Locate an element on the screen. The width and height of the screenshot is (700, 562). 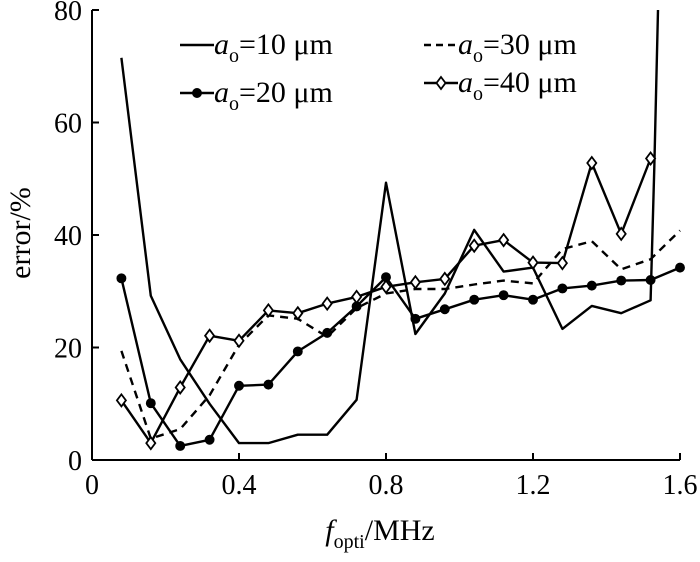
y-tick-label: 60 is located at coordinates (68, 124).